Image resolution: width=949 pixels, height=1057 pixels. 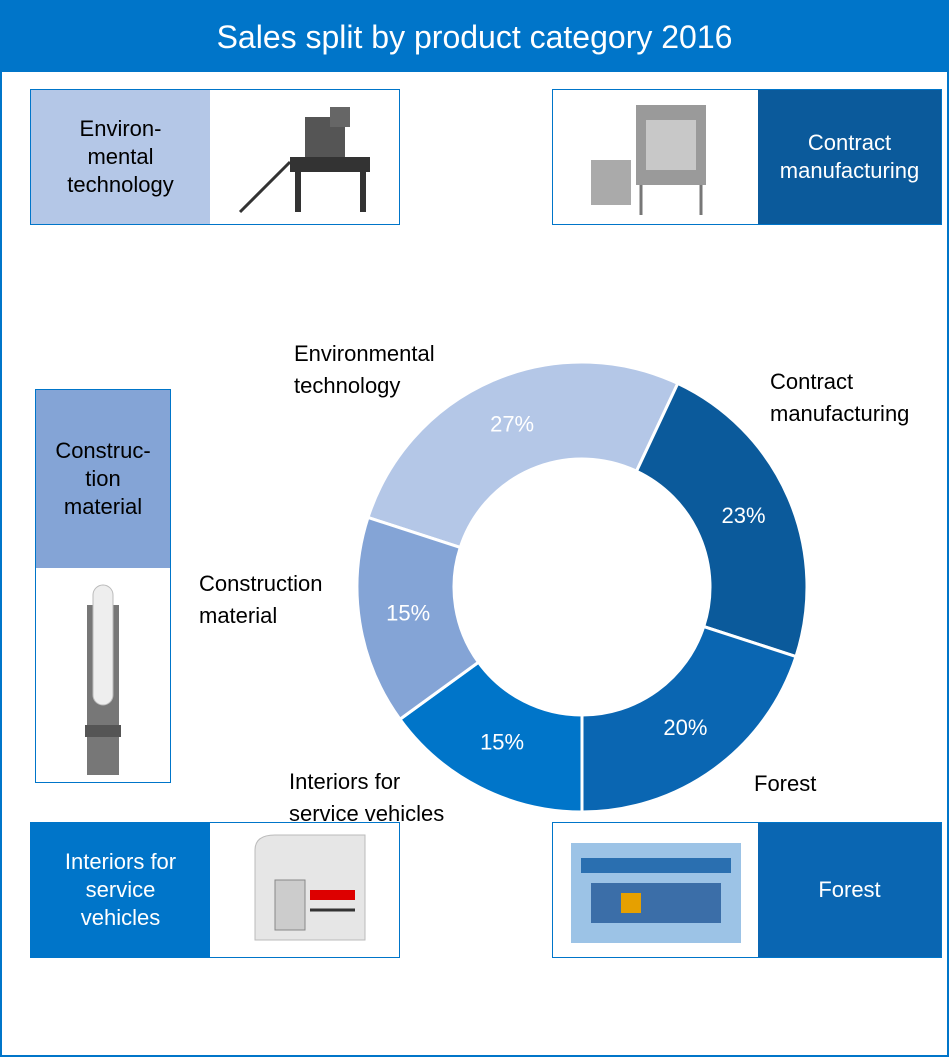 What do you see at coordinates (120, 128) in the screenshot?
I see `panel-line: Environ-` at bounding box center [120, 128].